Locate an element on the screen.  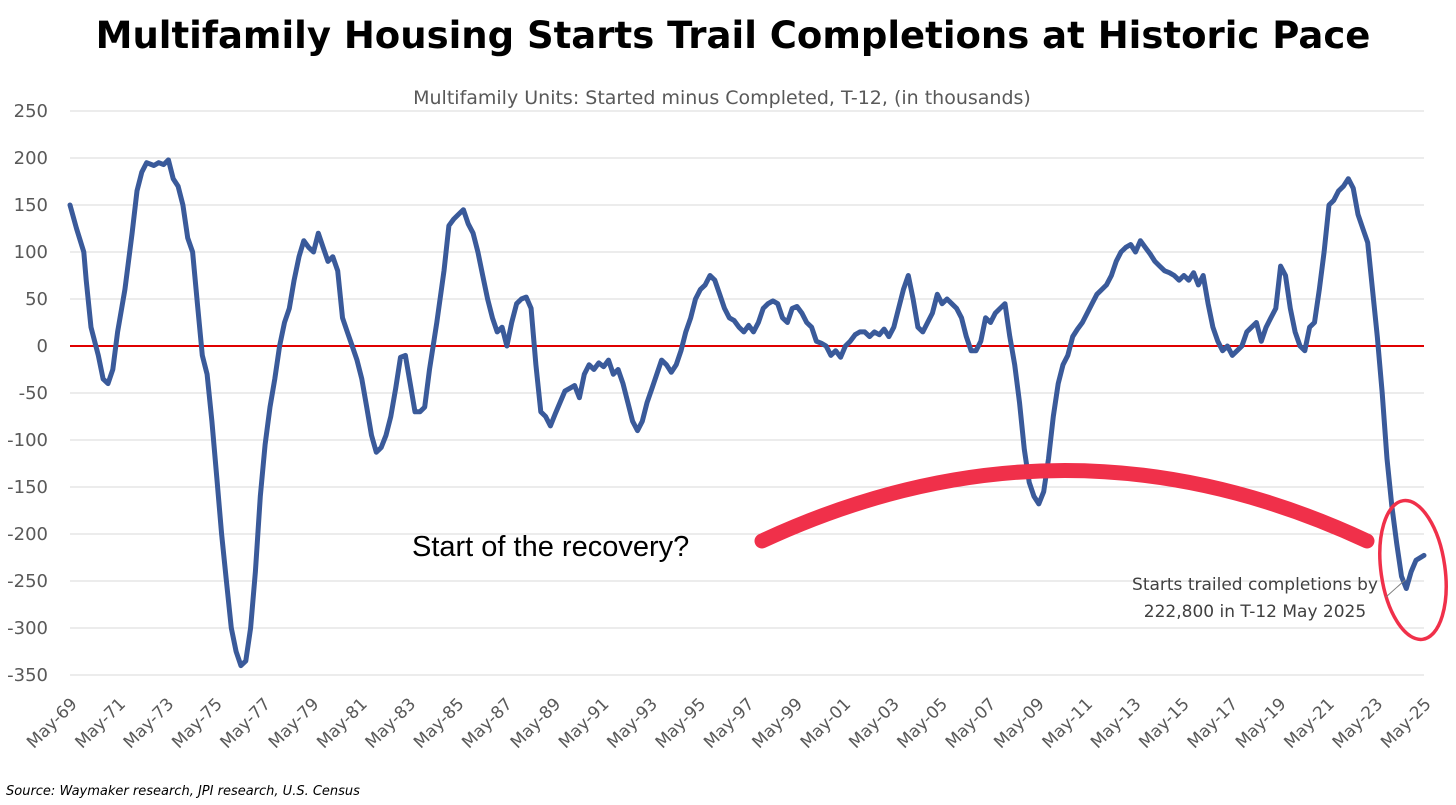
recovery-annotation: Start of the recovery? is located at coordinates (550, 547).